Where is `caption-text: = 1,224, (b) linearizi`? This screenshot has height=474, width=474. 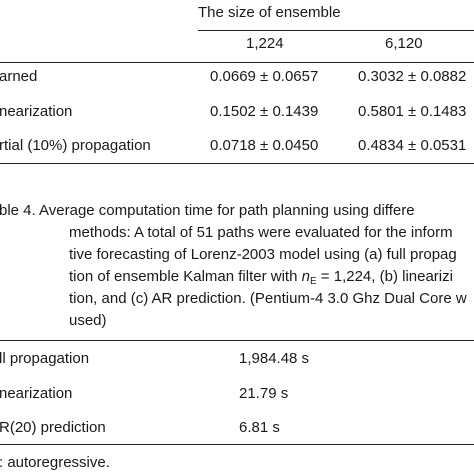 caption-text: = 1,224, (b) linearizi is located at coordinates (384, 276).